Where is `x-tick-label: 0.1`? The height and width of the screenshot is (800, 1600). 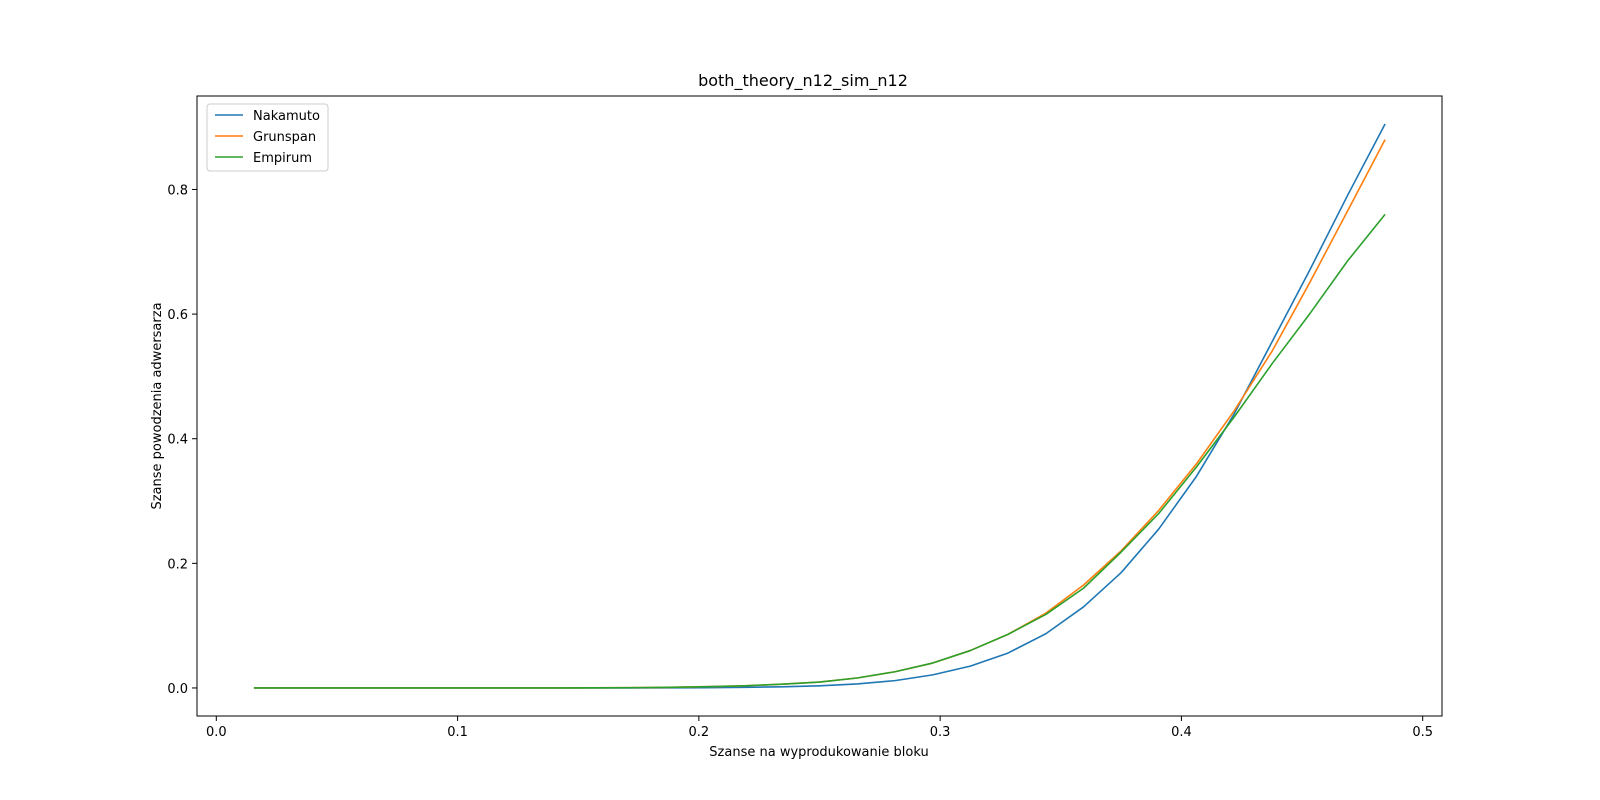 x-tick-label: 0.1 is located at coordinates (457, 732).